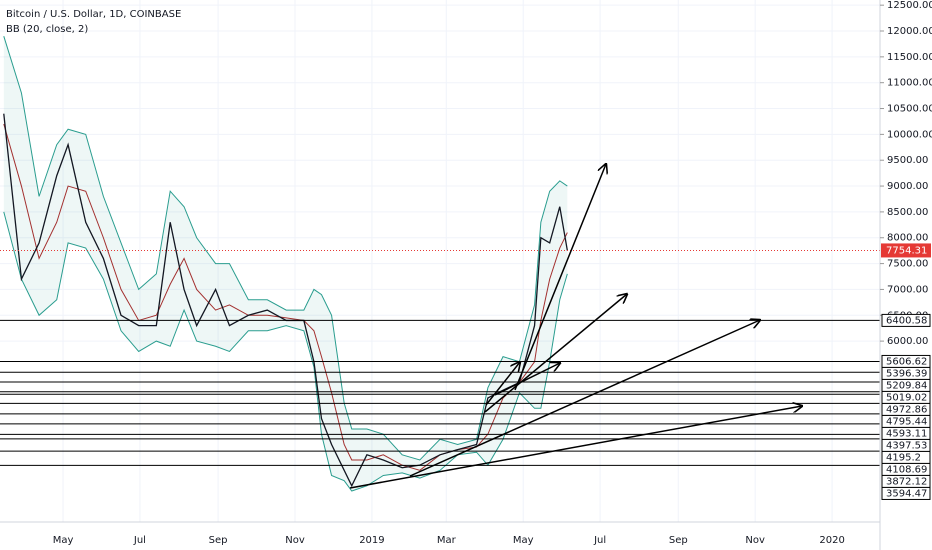 The image size is (932, 550). Describe the element at coordinates (906, 421) in the screenshot. I see `level-label: 4795.44` at that location.